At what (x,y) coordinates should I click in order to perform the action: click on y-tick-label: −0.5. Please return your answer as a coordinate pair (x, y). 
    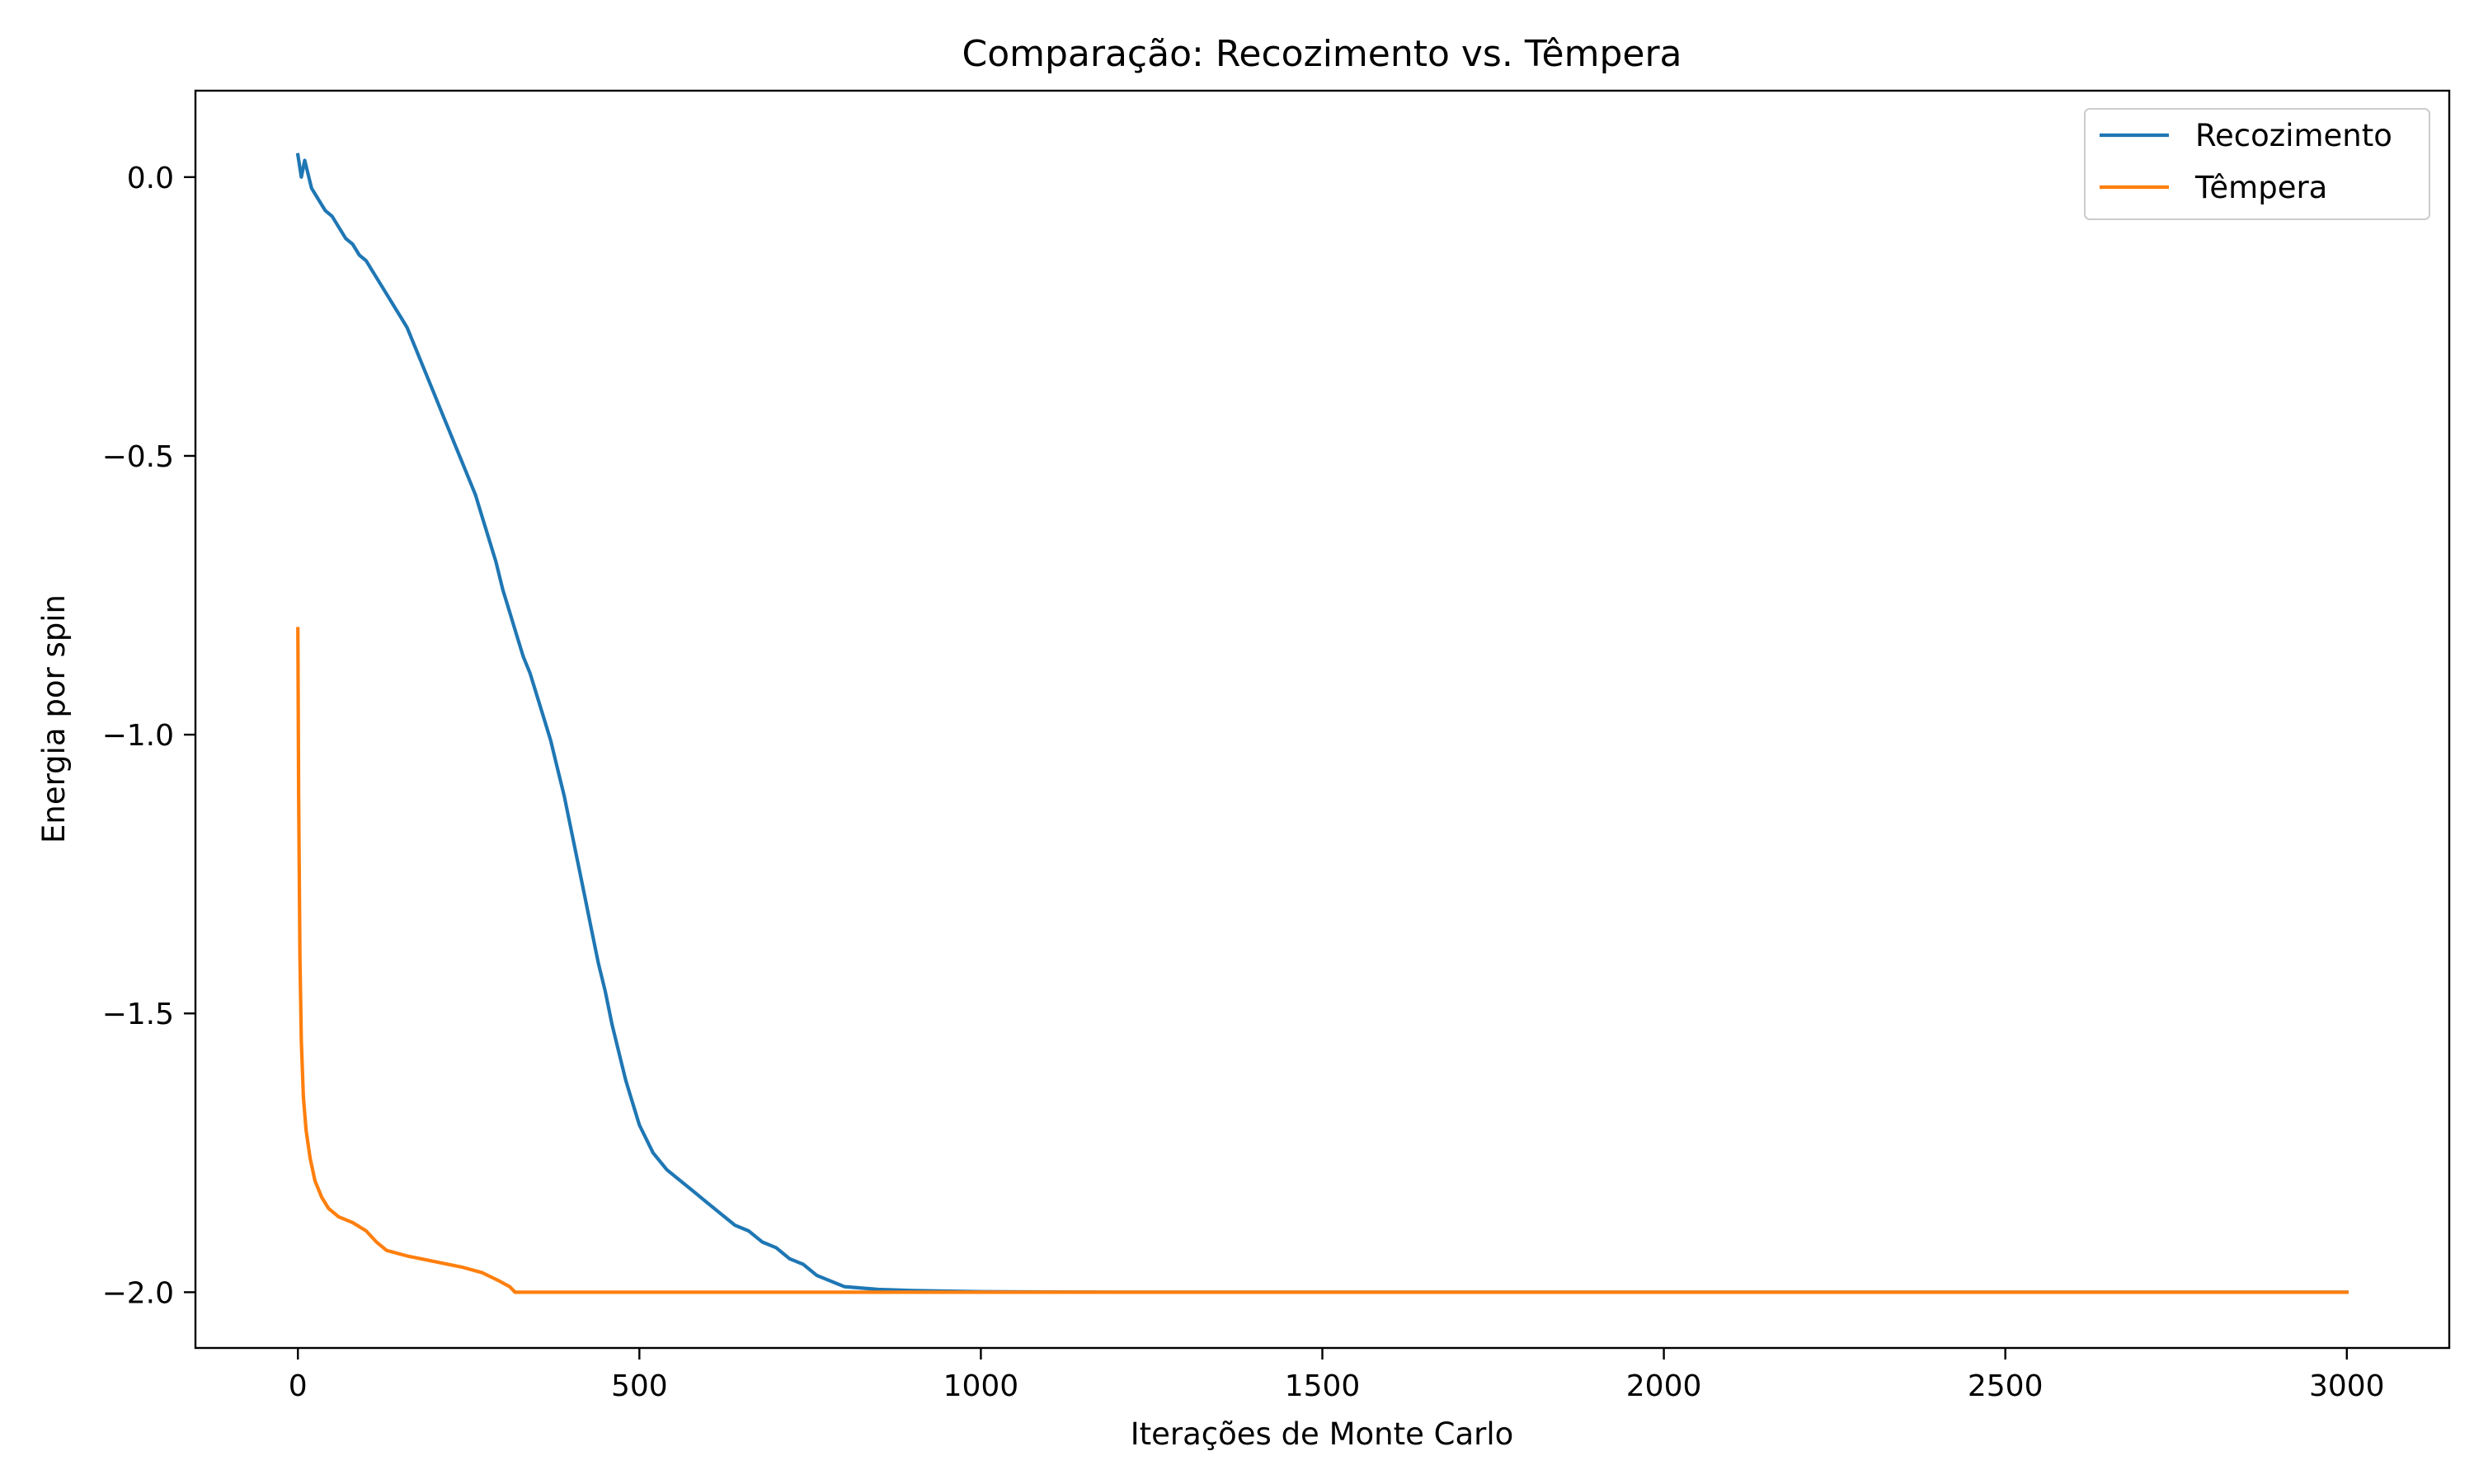
    Looking at the image, I should click on (138, 457).